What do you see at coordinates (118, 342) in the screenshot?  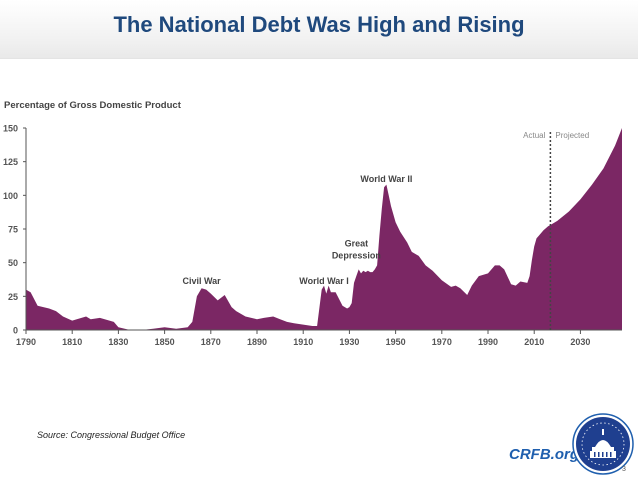 I see `x-tick-label: 1830` at bounding box center [118, 342].